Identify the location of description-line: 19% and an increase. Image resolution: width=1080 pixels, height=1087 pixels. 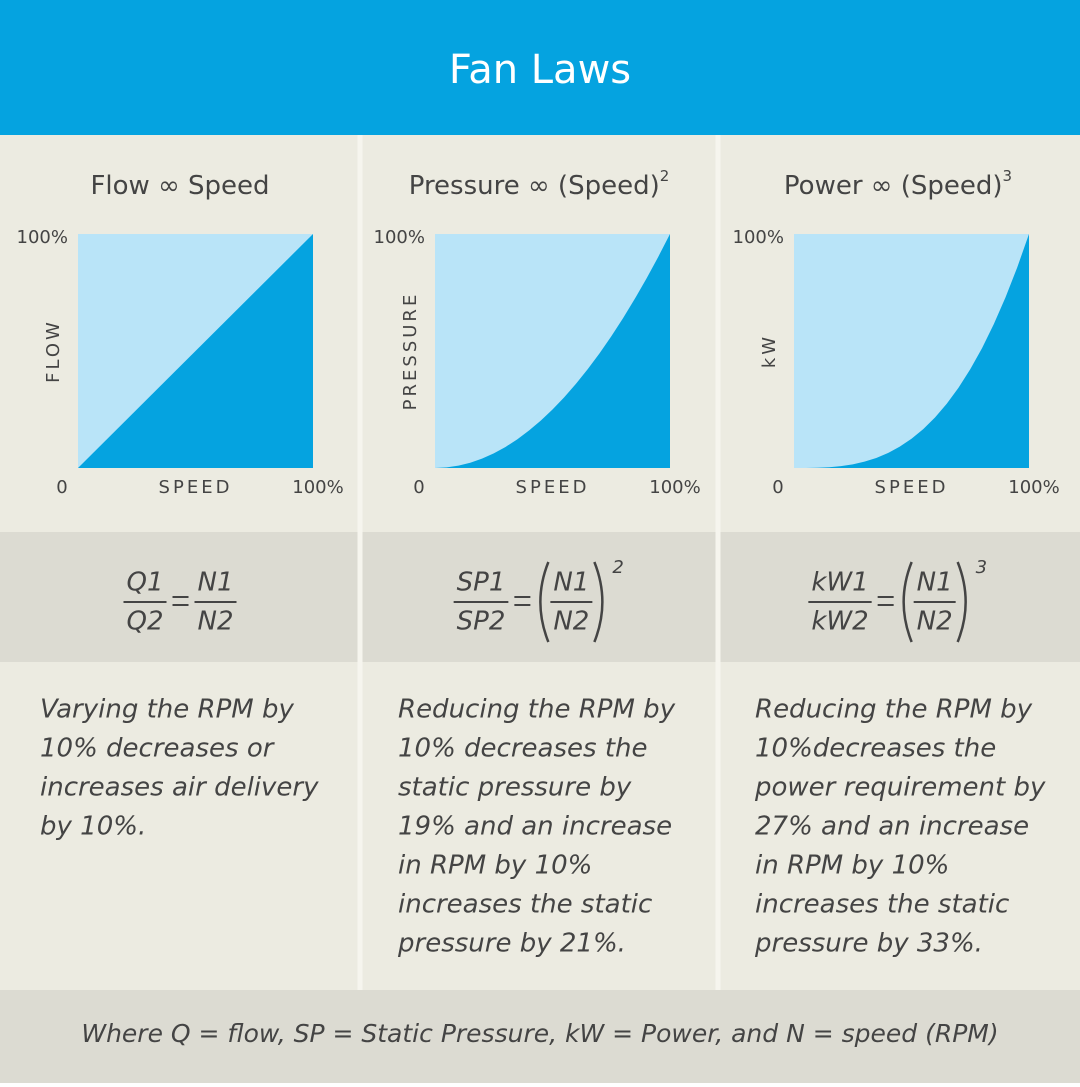
(535, 827).